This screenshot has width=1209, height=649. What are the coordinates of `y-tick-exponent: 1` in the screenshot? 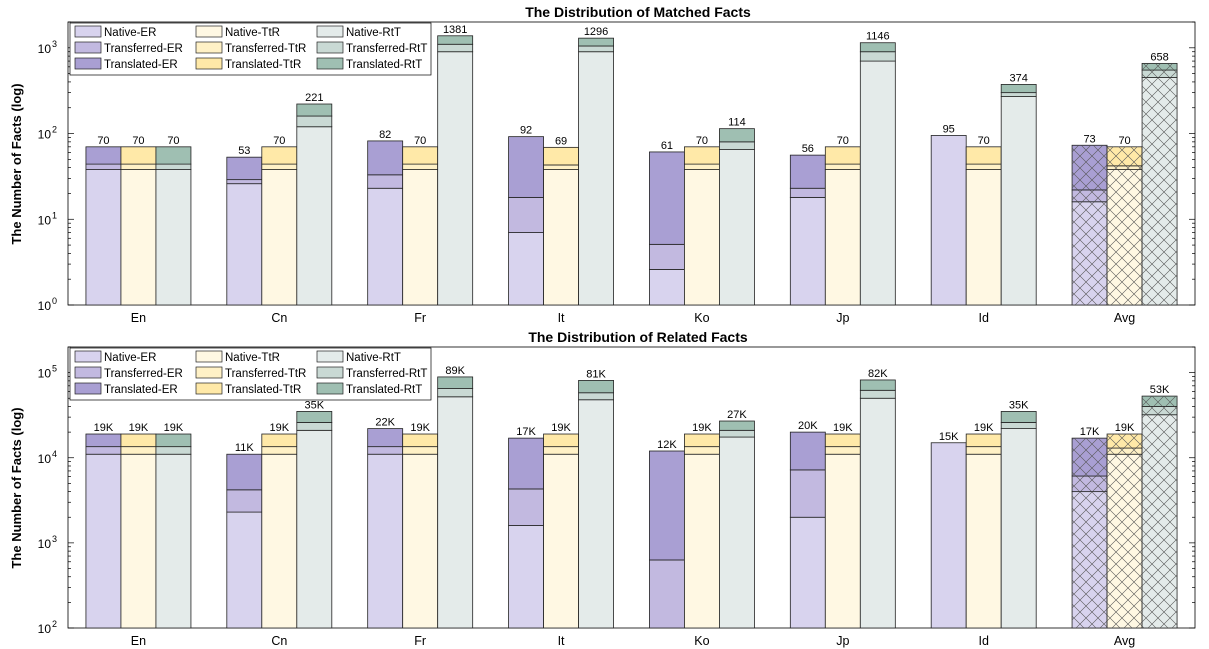 It's located at (54, 215).